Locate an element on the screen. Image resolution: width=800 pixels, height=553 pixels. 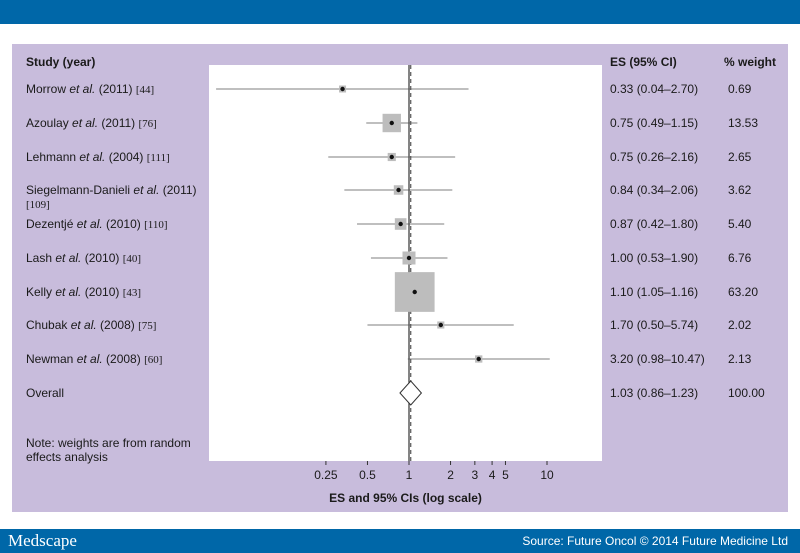
study-label: Morrow et al. (2011) [44] is located at coordinates (90, 89).